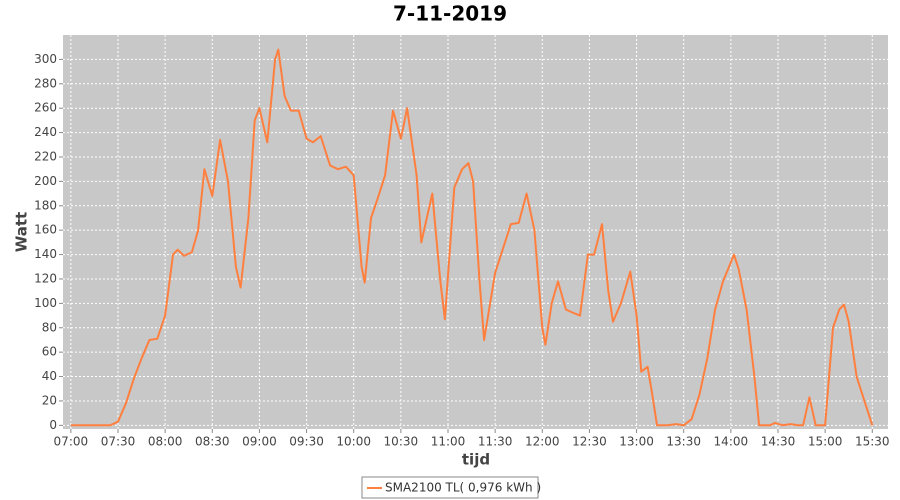  Describe the element at coordinates (45, 83) in the screenshot. I see `y-tick-label: 280` at that location.